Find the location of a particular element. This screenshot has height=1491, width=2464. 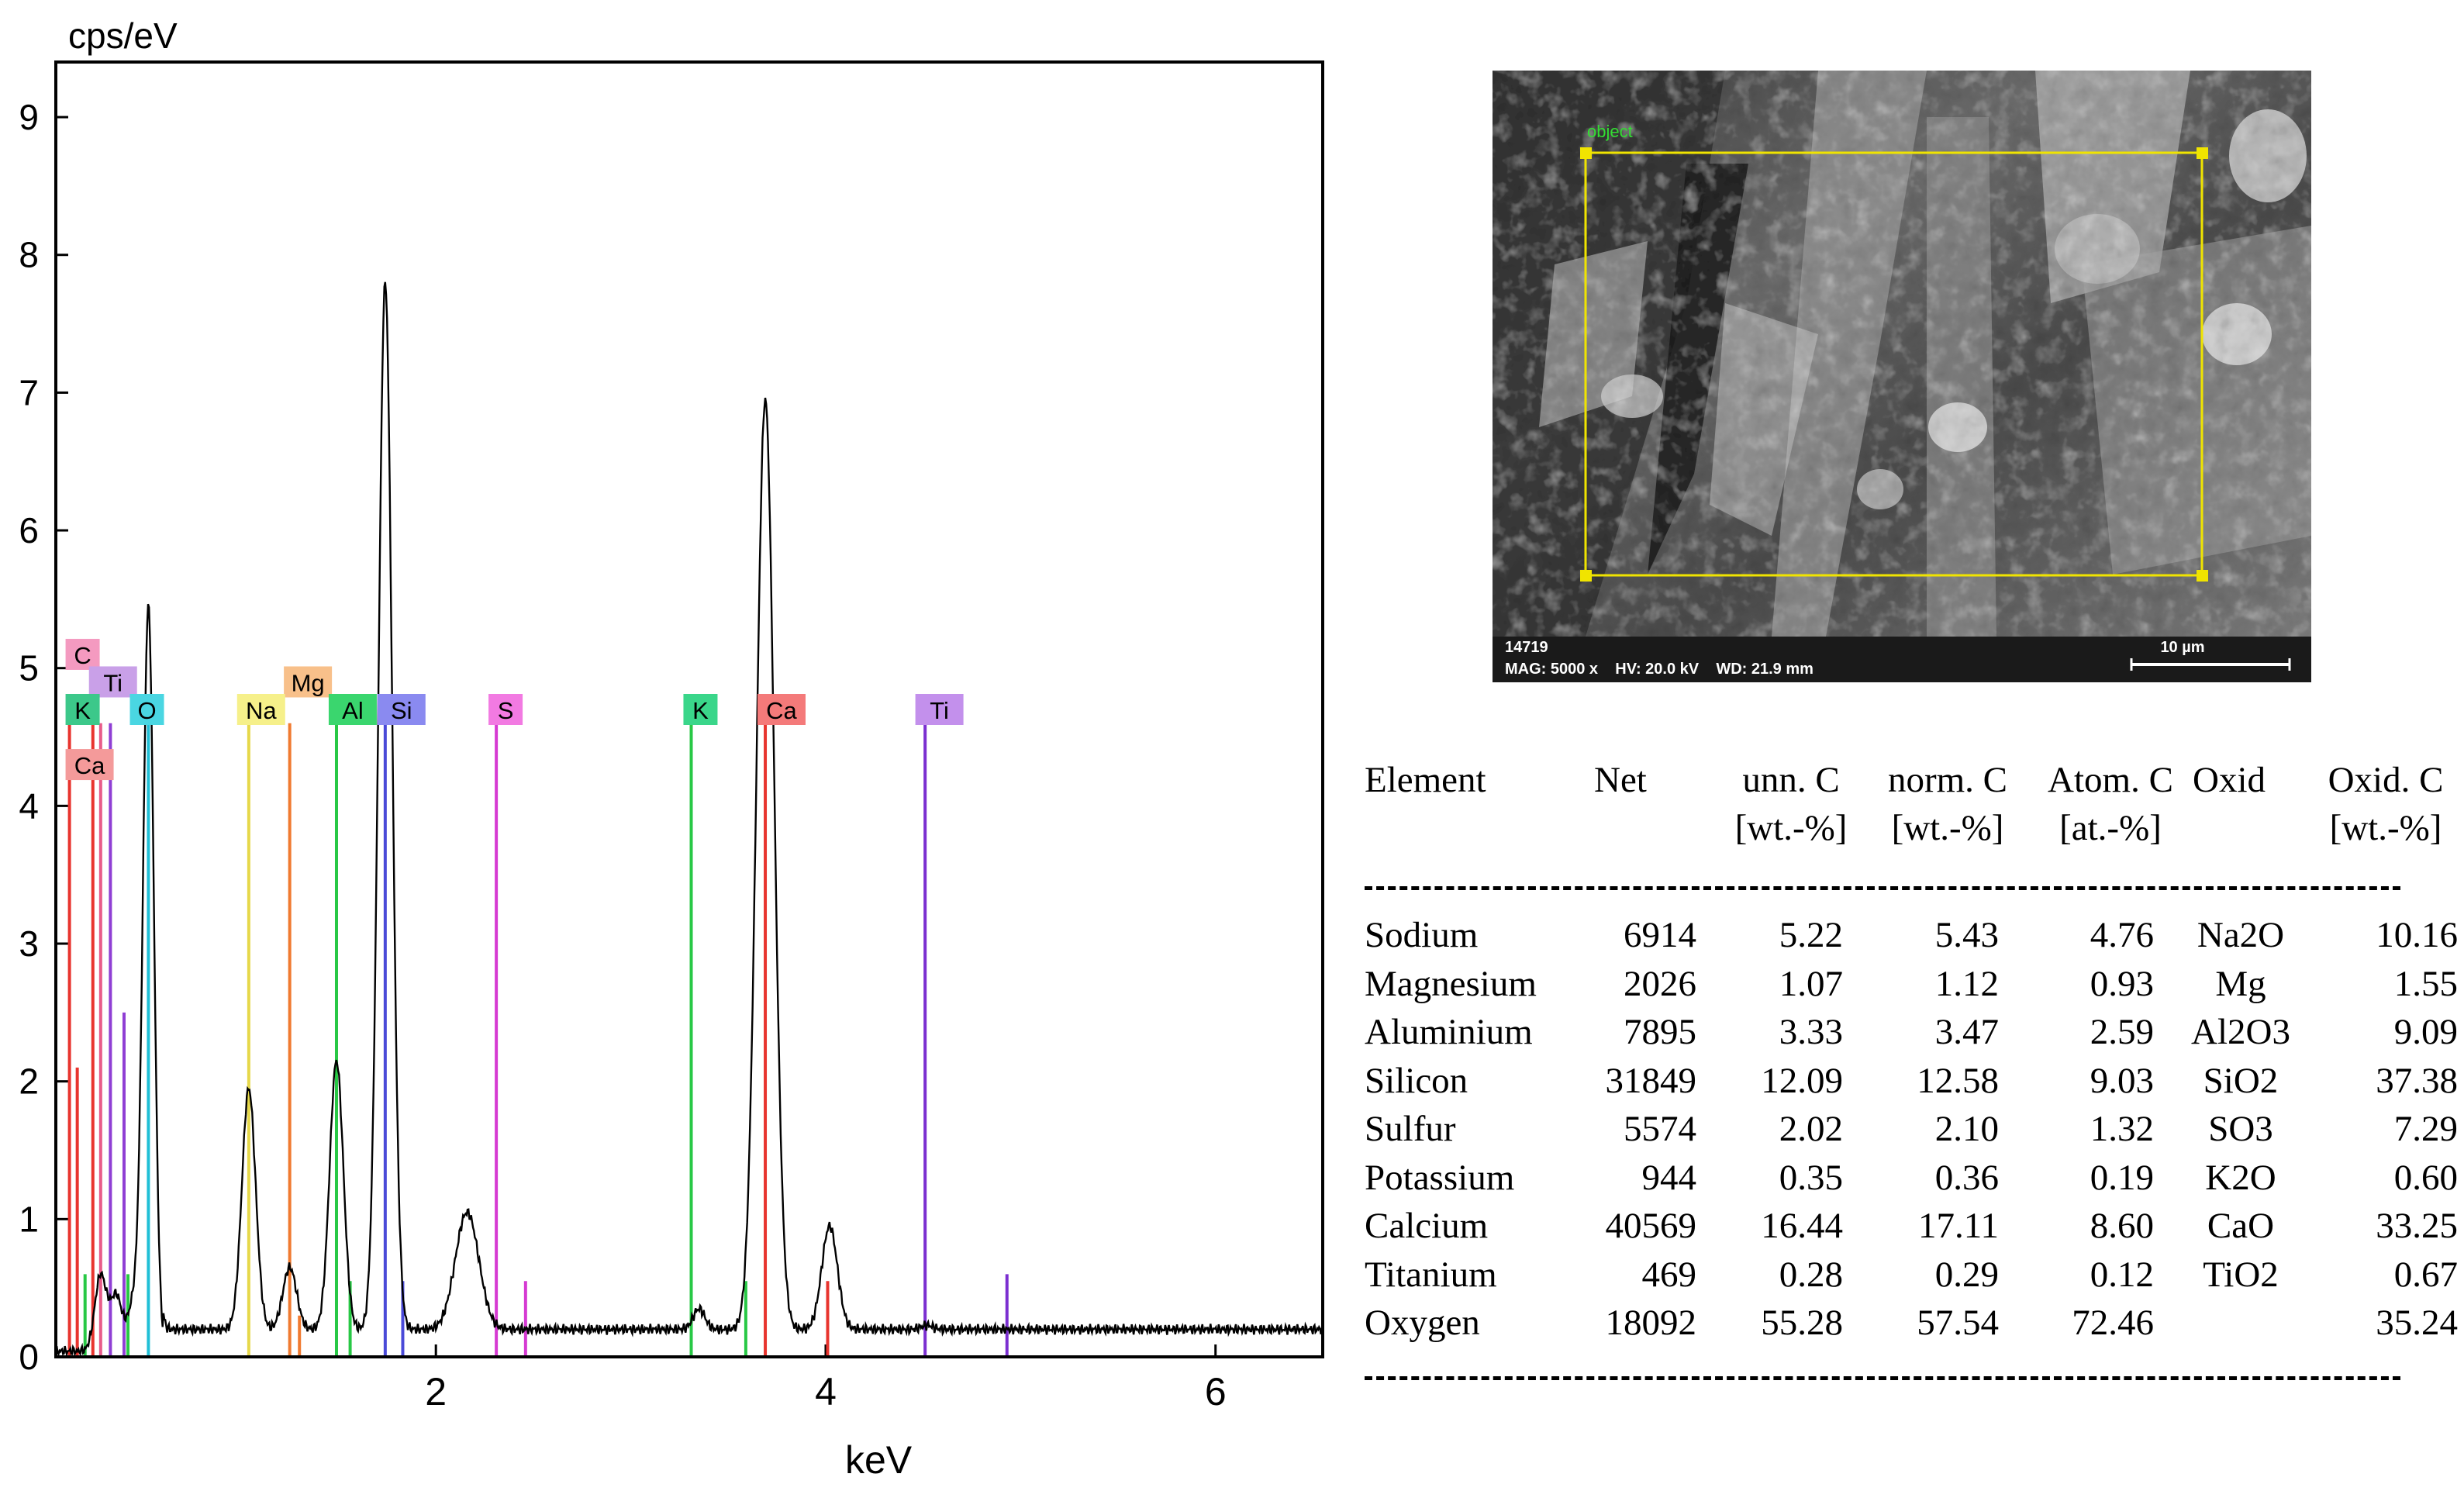

cell-norm-c: 2.10 is located at coordinates (1966, 1129).